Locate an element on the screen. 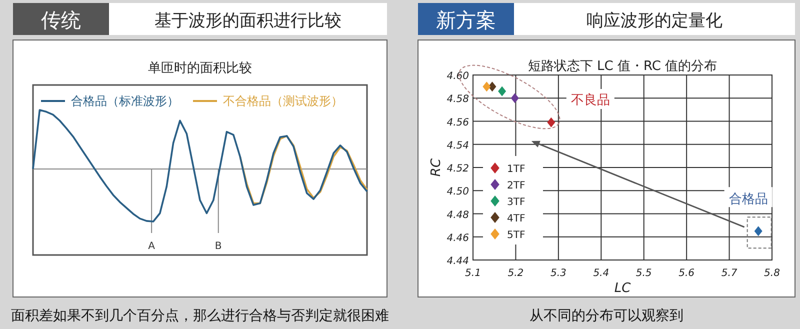 The width and height of the screenshot is (800, 329). x-tick-label: 5.4 is located at coordinates (601, 273).